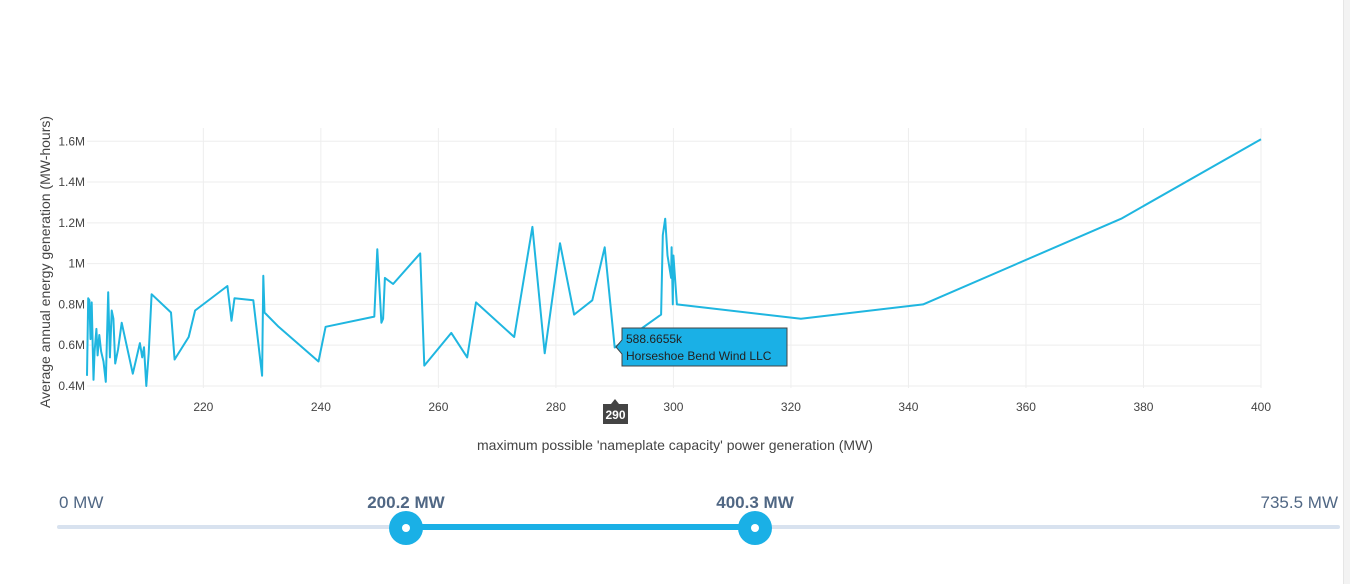 The width and height of the screenshot is (1350, 584). I want to click on hover-tooltip: 588.6655k Horseshoe Bend Wind LLC, so click(701, 347).